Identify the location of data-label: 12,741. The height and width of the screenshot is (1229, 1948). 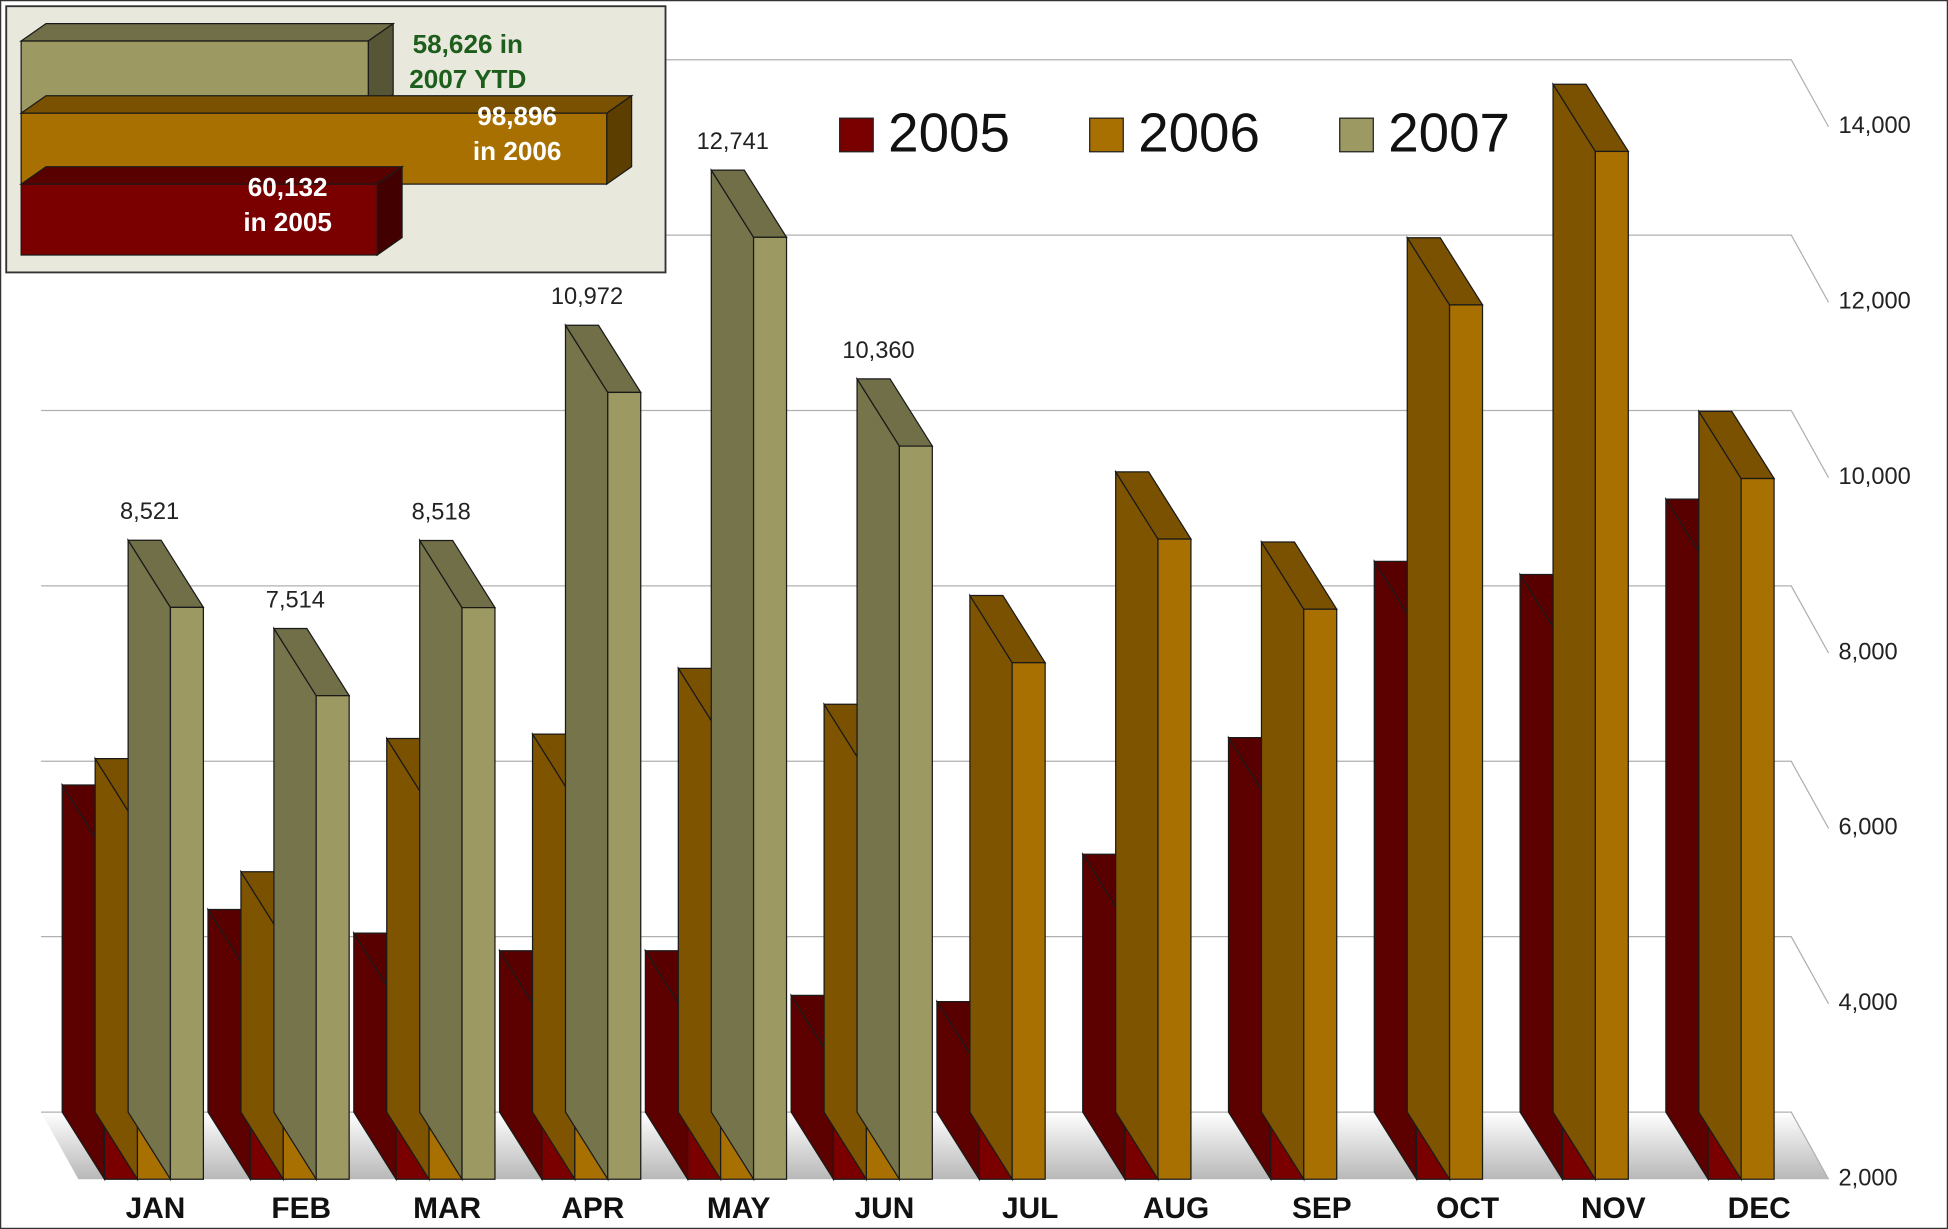
(733, 142).